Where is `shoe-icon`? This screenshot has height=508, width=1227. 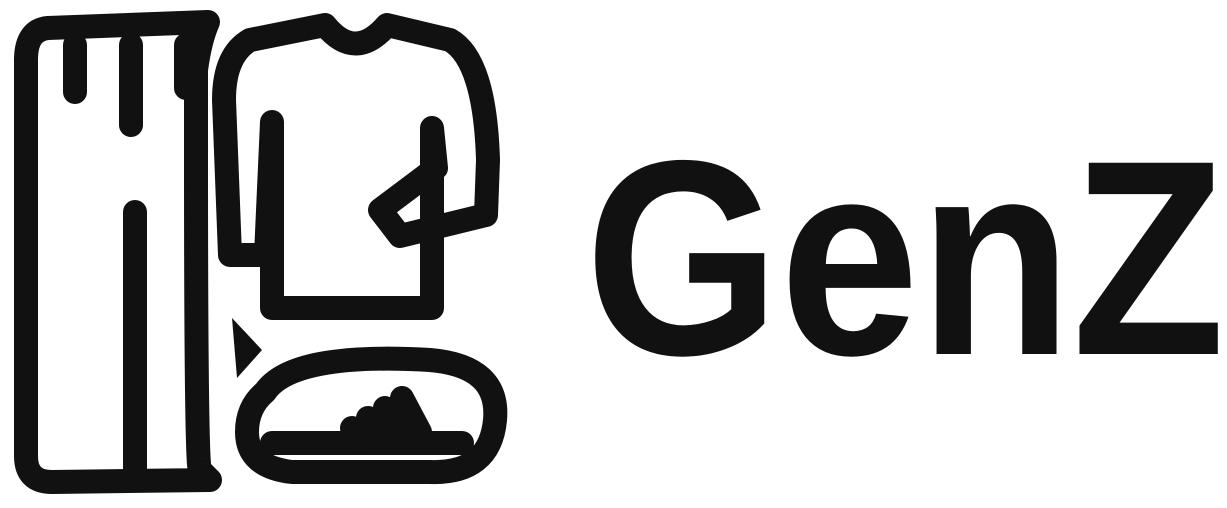
shoe-icon is located at coordinates (371, 415).